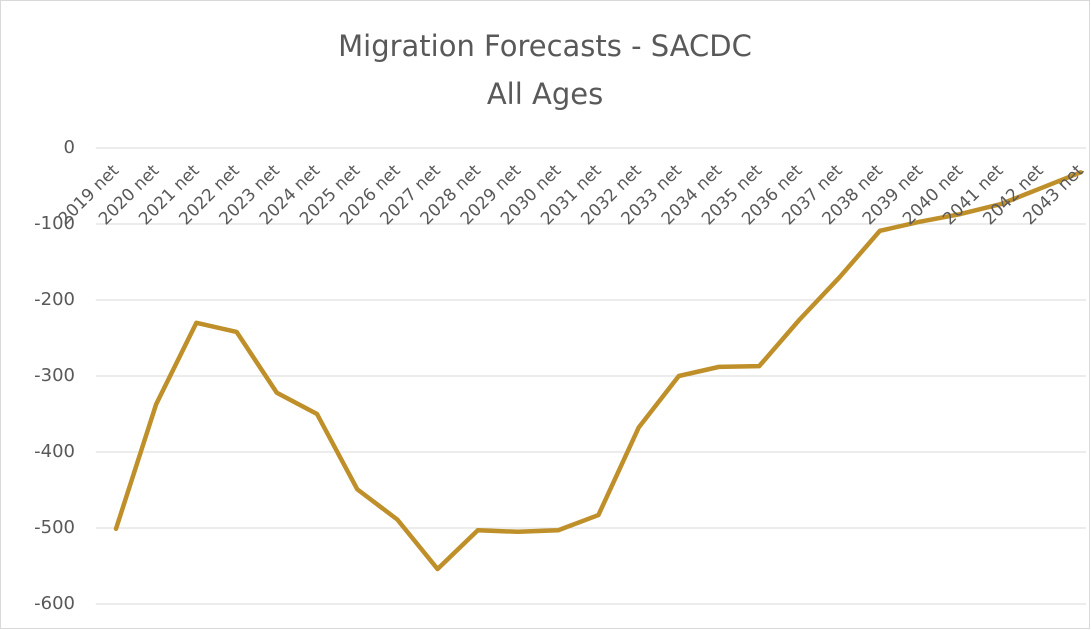  What do you see at coordinates (54, 451) in the screenshot?
I see `y-tick-label: -400` at bounding box center [54, 451].